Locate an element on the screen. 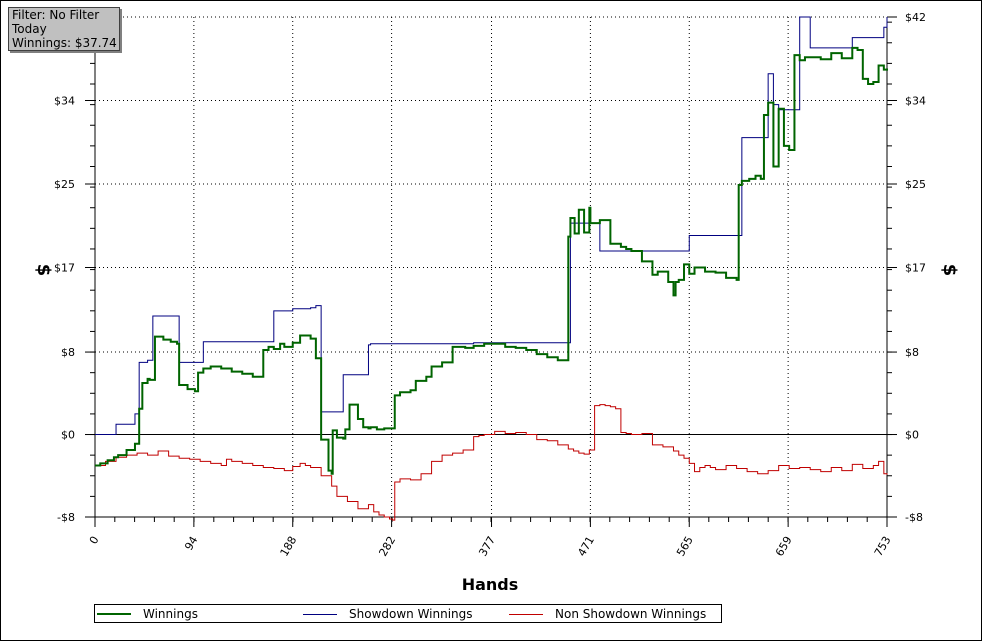 Image resolution: width=982 pixels, height=641 pixels. y-tick-label-left: $0 is located at coordinates (68, 435).